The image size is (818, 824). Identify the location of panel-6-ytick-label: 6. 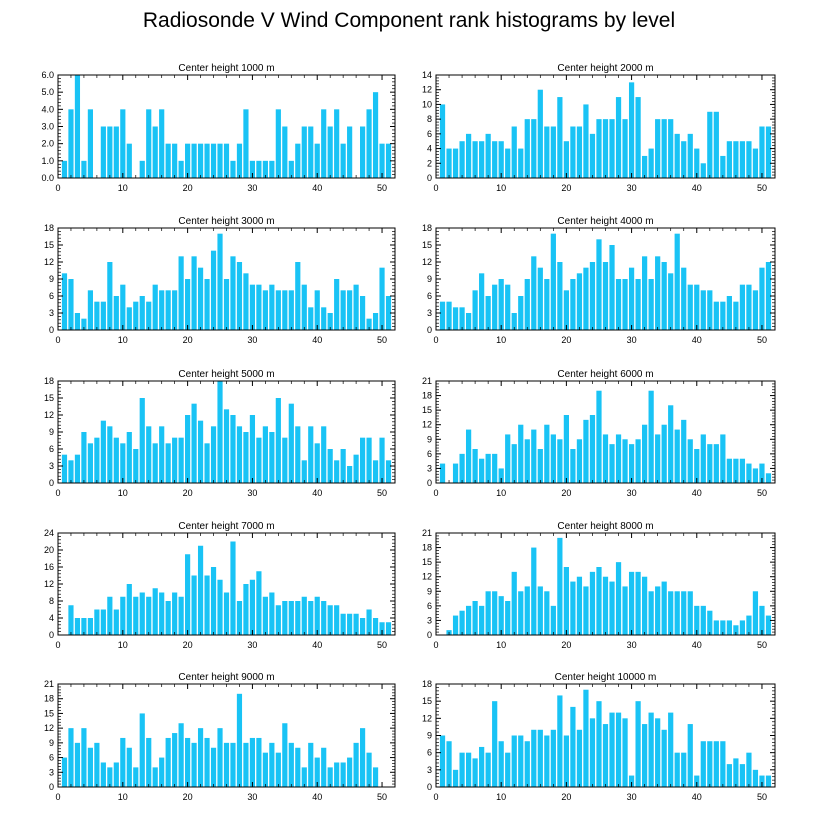
(429, 454).